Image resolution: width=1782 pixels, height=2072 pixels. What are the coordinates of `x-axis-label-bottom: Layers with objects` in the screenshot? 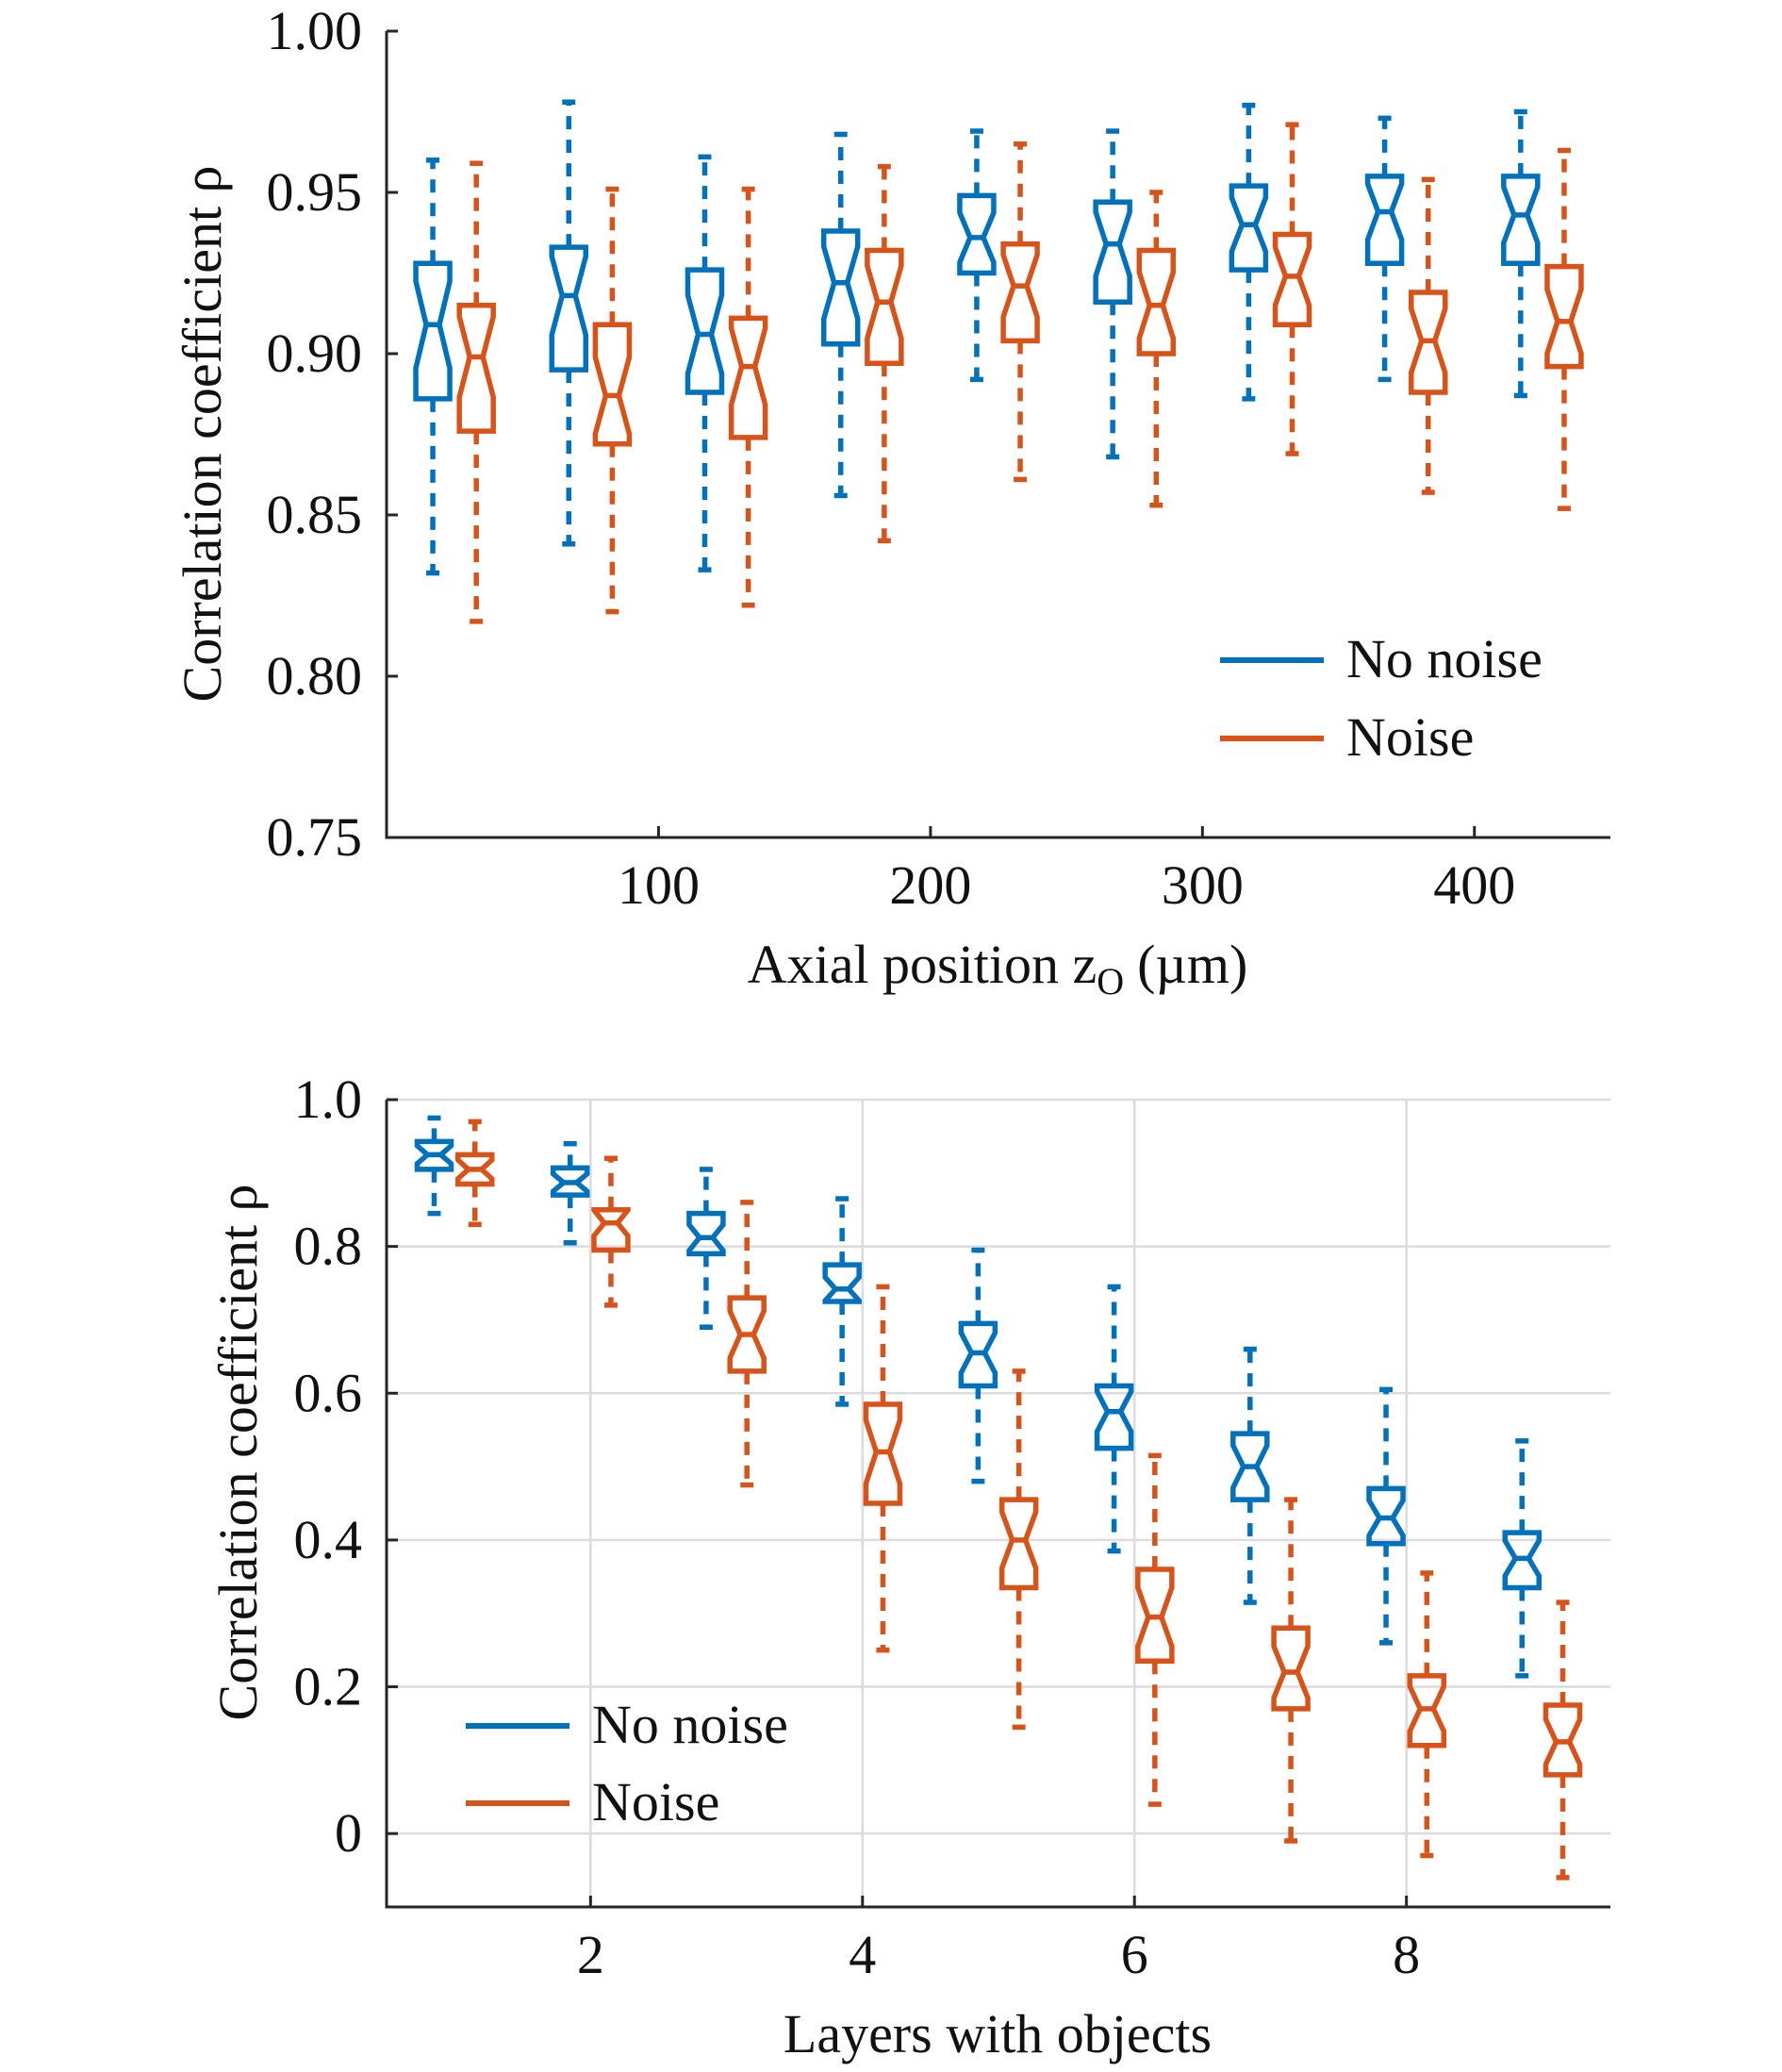 It's located at (998, 2033).